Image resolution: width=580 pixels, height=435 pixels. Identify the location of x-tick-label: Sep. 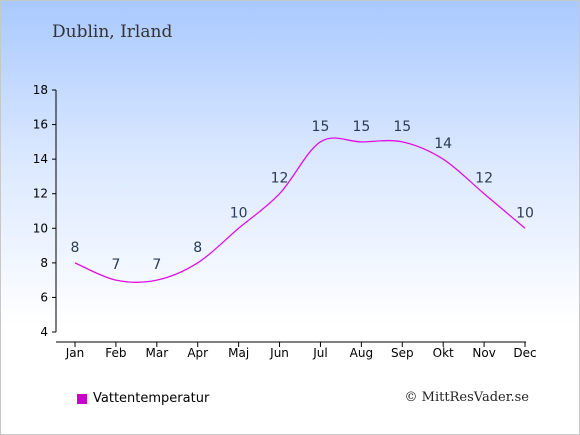
(402, 353).